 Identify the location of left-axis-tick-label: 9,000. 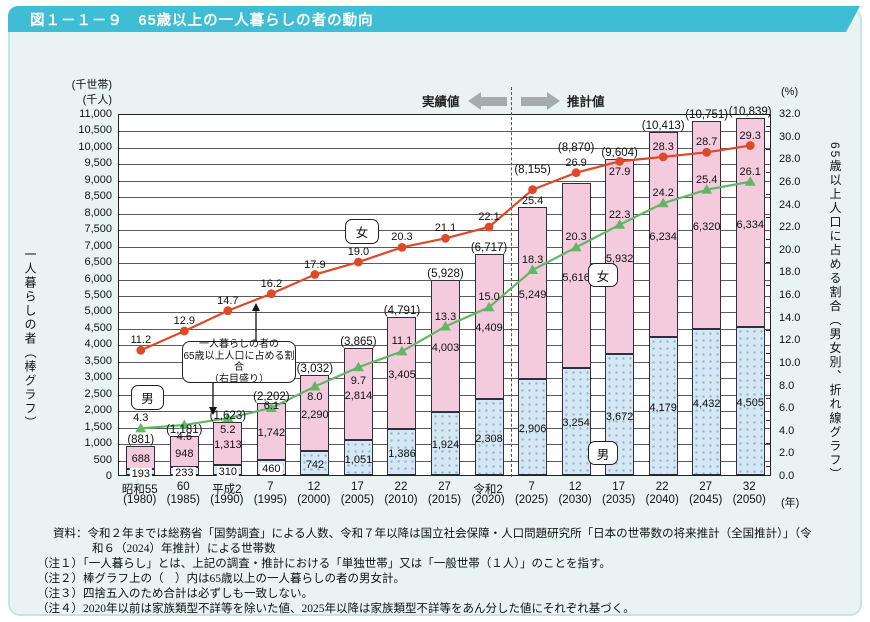
(98, 179).